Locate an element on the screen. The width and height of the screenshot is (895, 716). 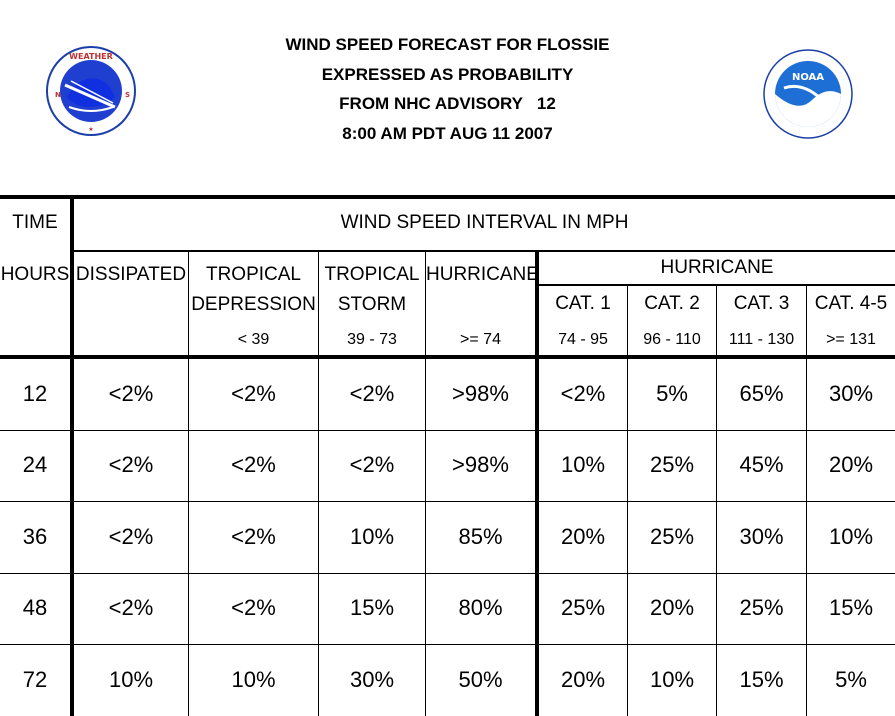
col-cat1-label: CAT. 1 is located at coordinates (583, 303).